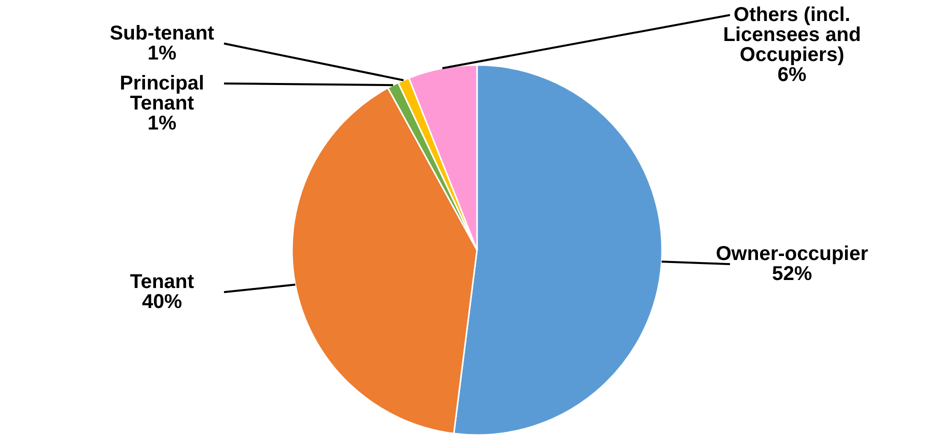 The width and height of the screenshot is (928, 435). Describe the element at coordinates (792, 254) in the screenshot. I see `slice-label: Owner-occupier` at that location.